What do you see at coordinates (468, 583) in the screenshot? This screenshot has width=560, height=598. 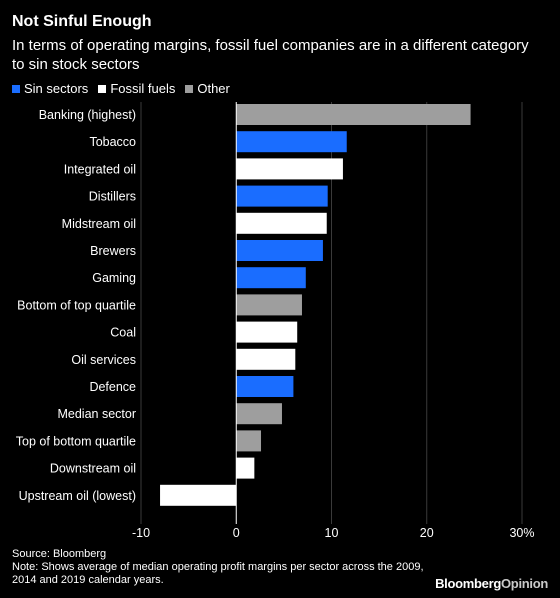 I see `logo-brand: Bloomberg` at bounding box center [468, 583].